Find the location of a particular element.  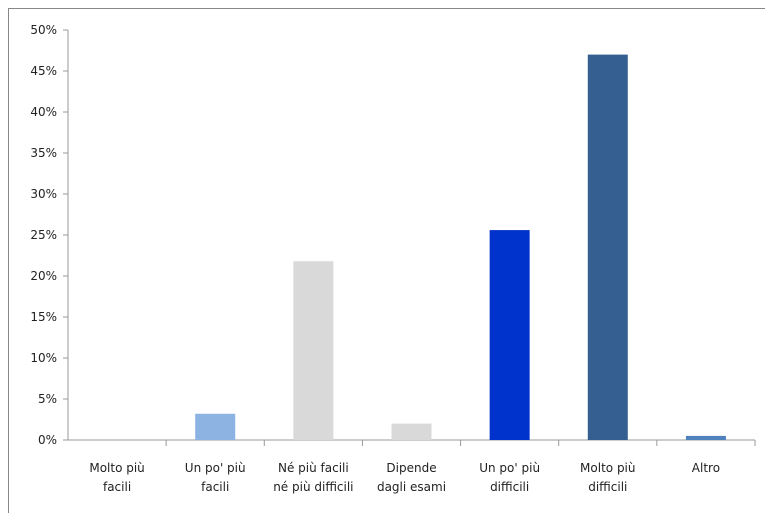

y-tick-label: 0% is located at coordinates (47, 440).